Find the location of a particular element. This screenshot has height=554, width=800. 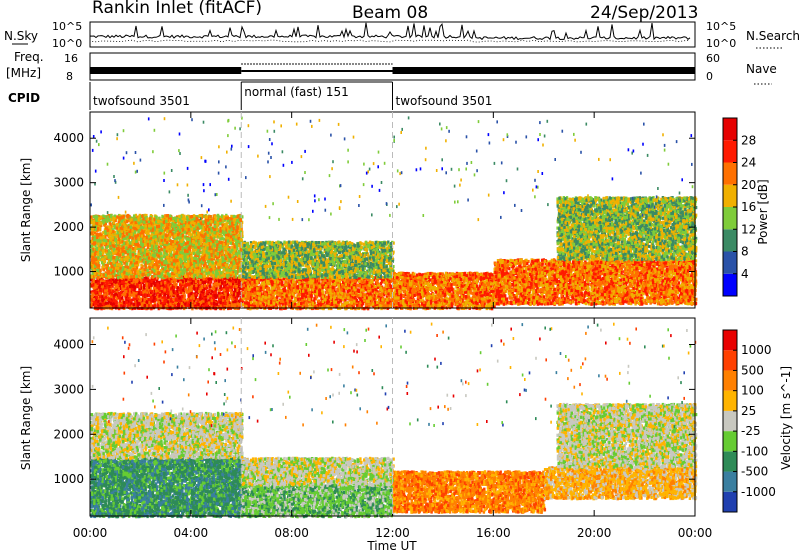

nsky-line is located at coordinates (390, 31).